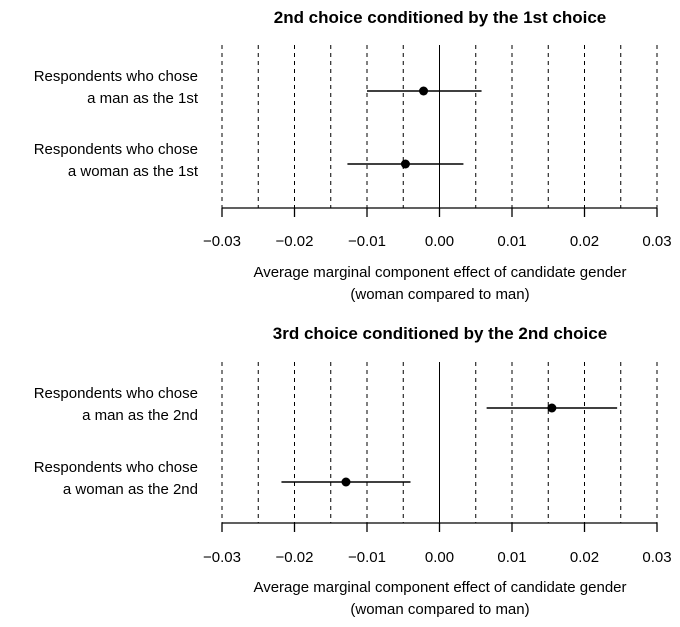 The width and height of the screenshot is (680, 627). What do you see at coordinates (367, 557) in the screenshot?
I see `chart2-x-tick-label-2: −0.01` at bounding box center [367, 557].